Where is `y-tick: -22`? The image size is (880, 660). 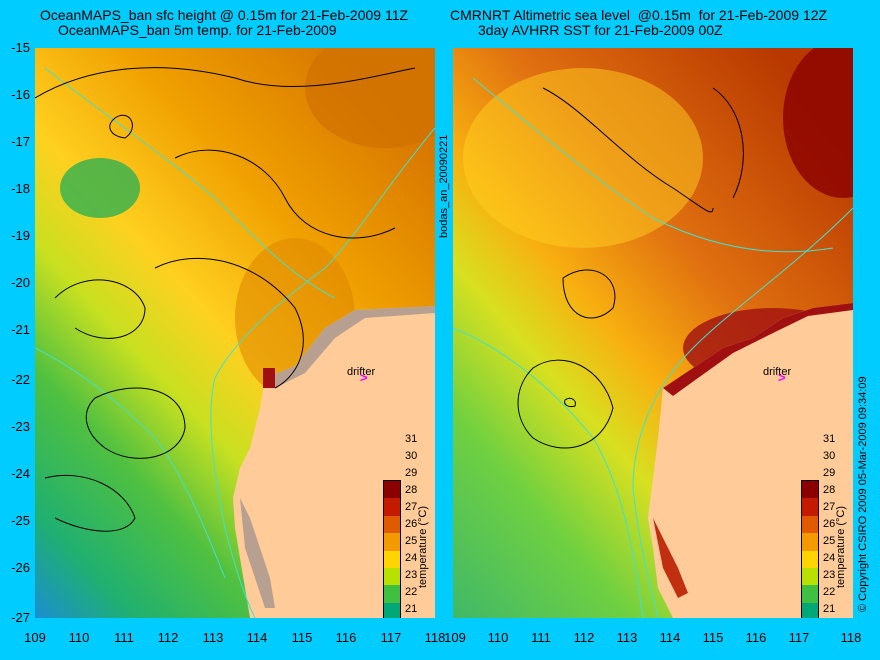 y-tick: -22 is located at coordinates (20, 379).